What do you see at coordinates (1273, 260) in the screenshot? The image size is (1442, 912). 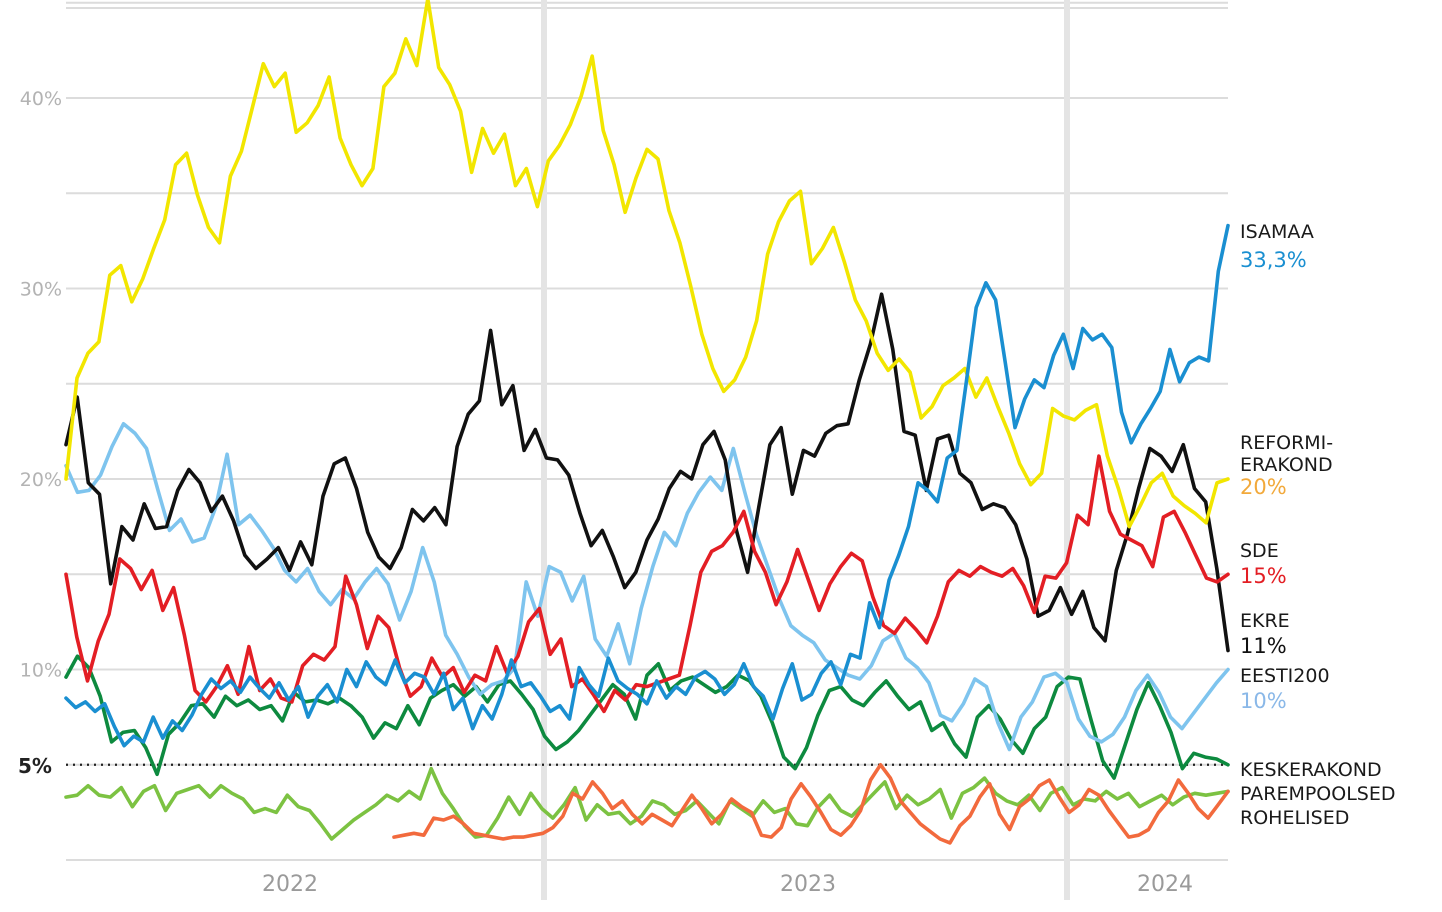 I see `legend-value: 33,3%` at bounding box center [1273, 260].